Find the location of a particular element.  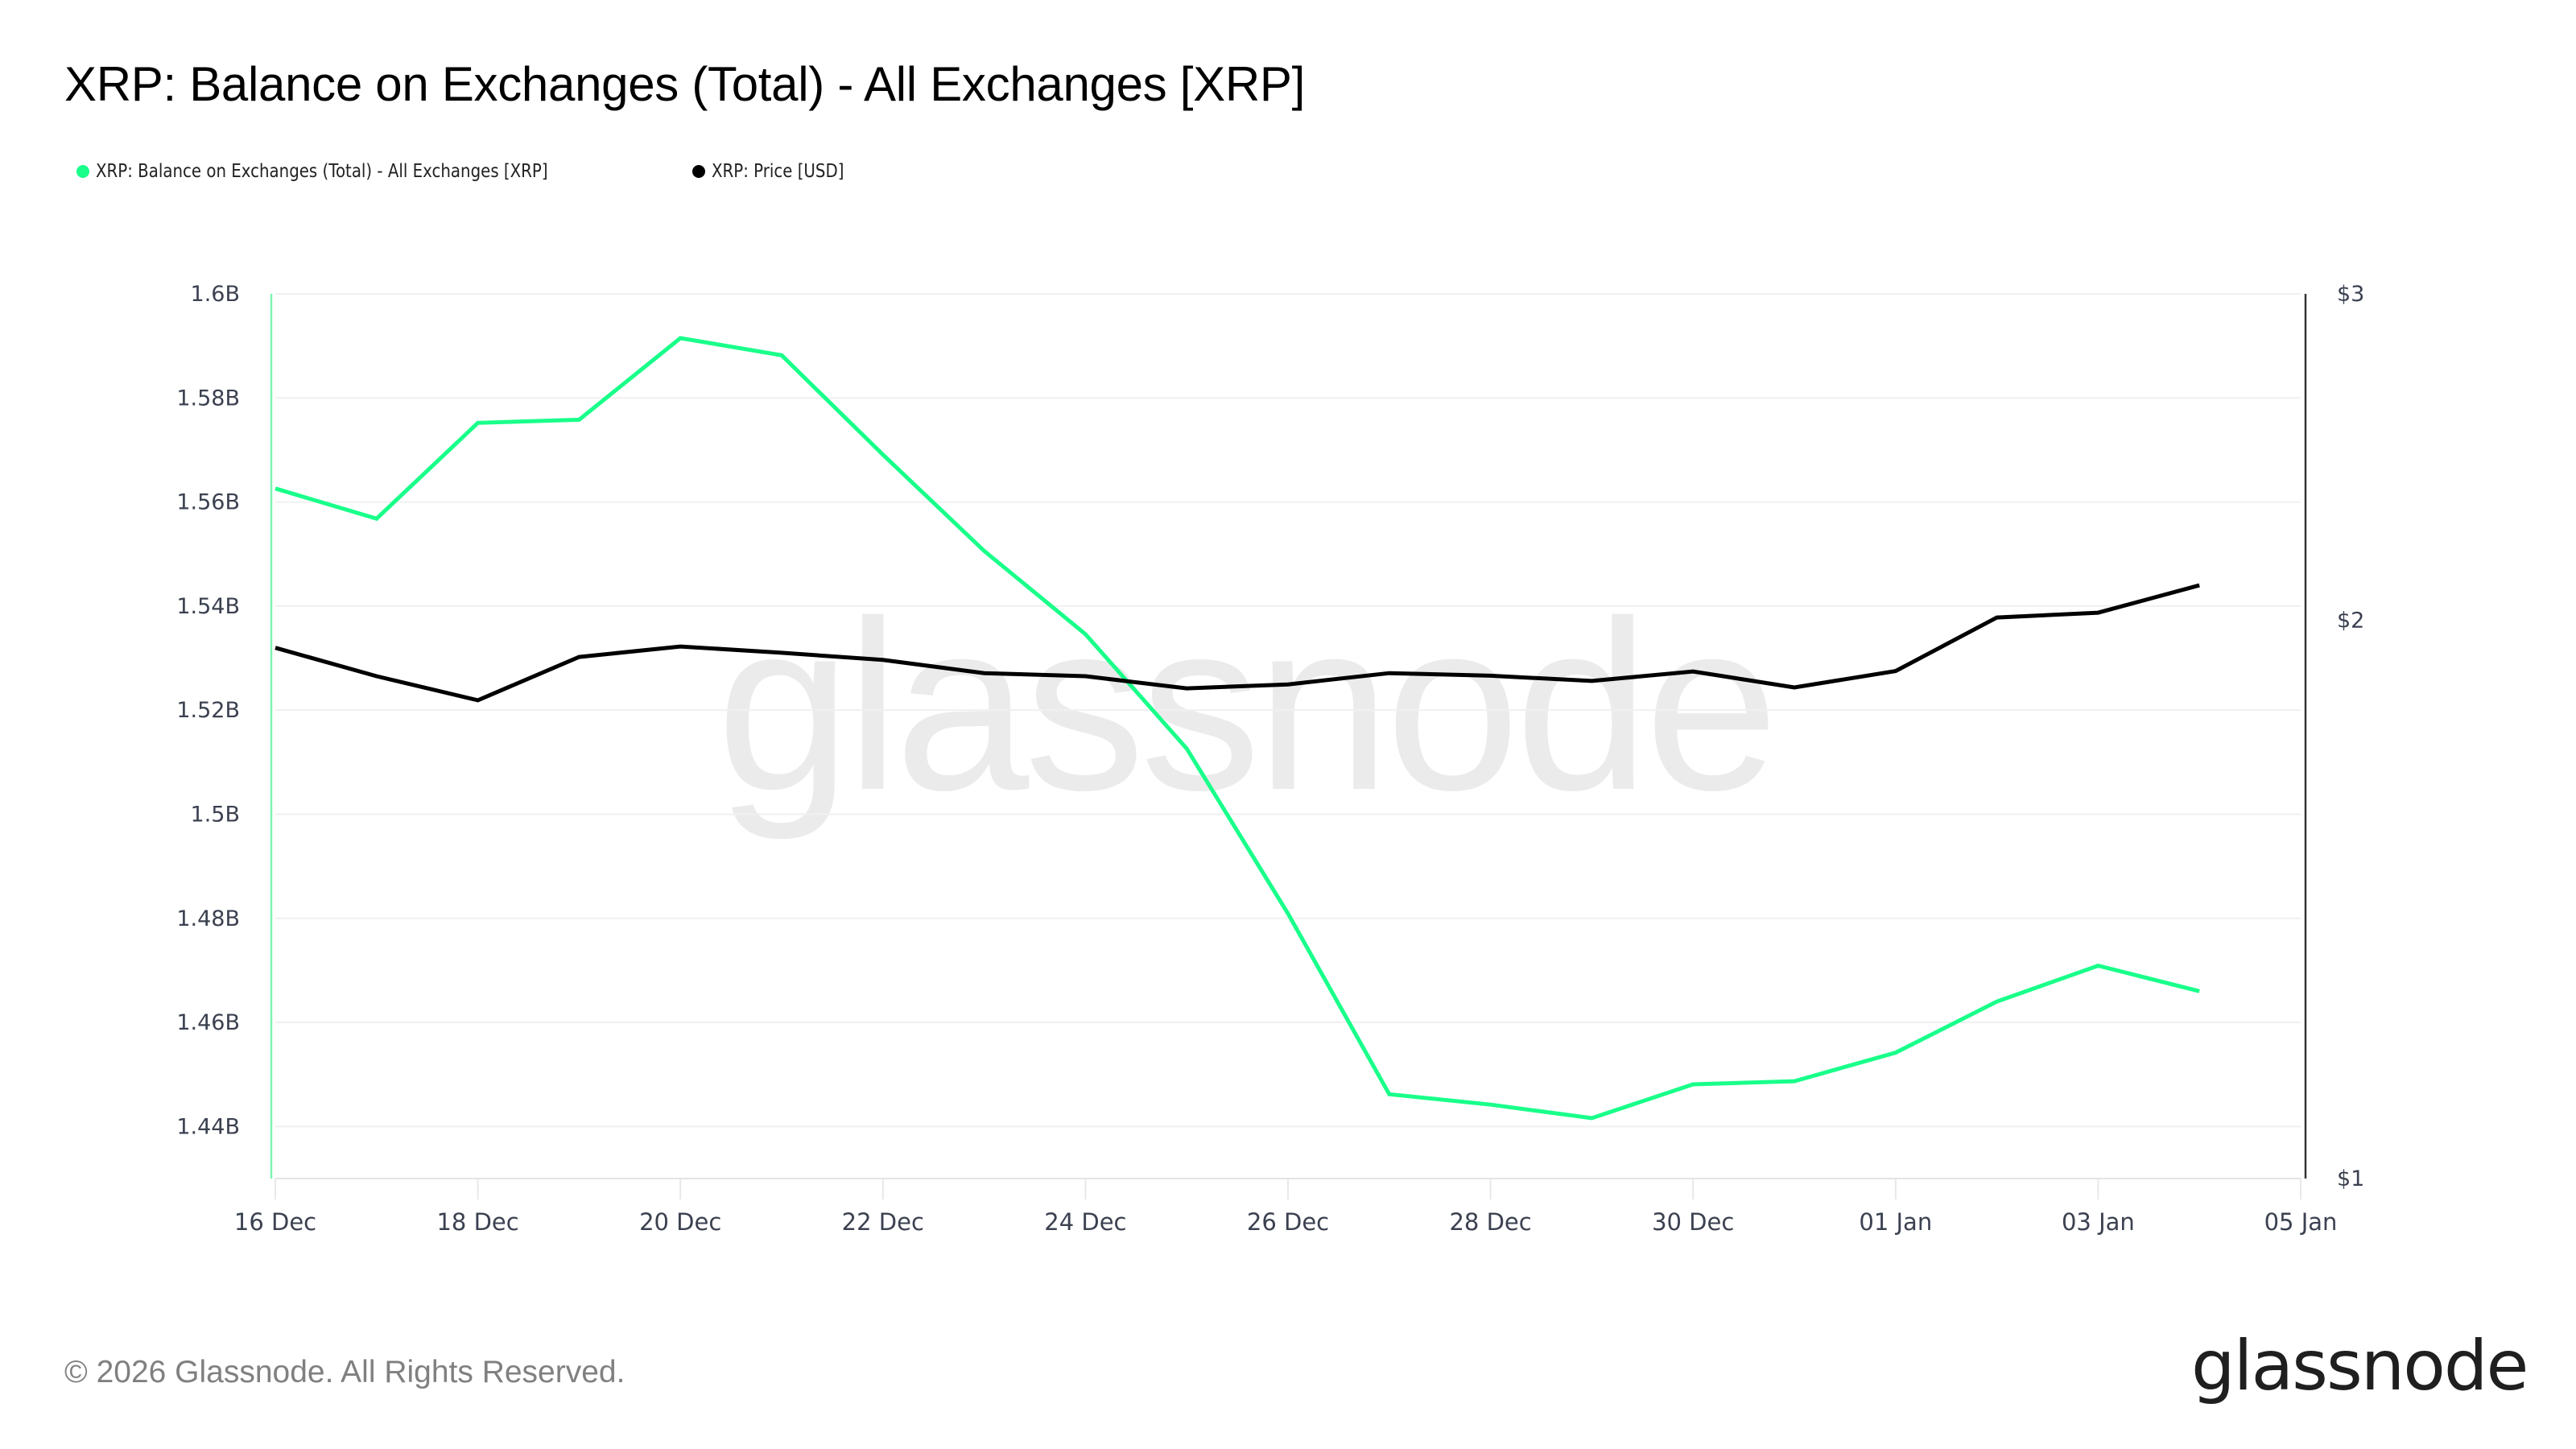

y-tick-label: 1.54B is located at coordinates (208, 606).